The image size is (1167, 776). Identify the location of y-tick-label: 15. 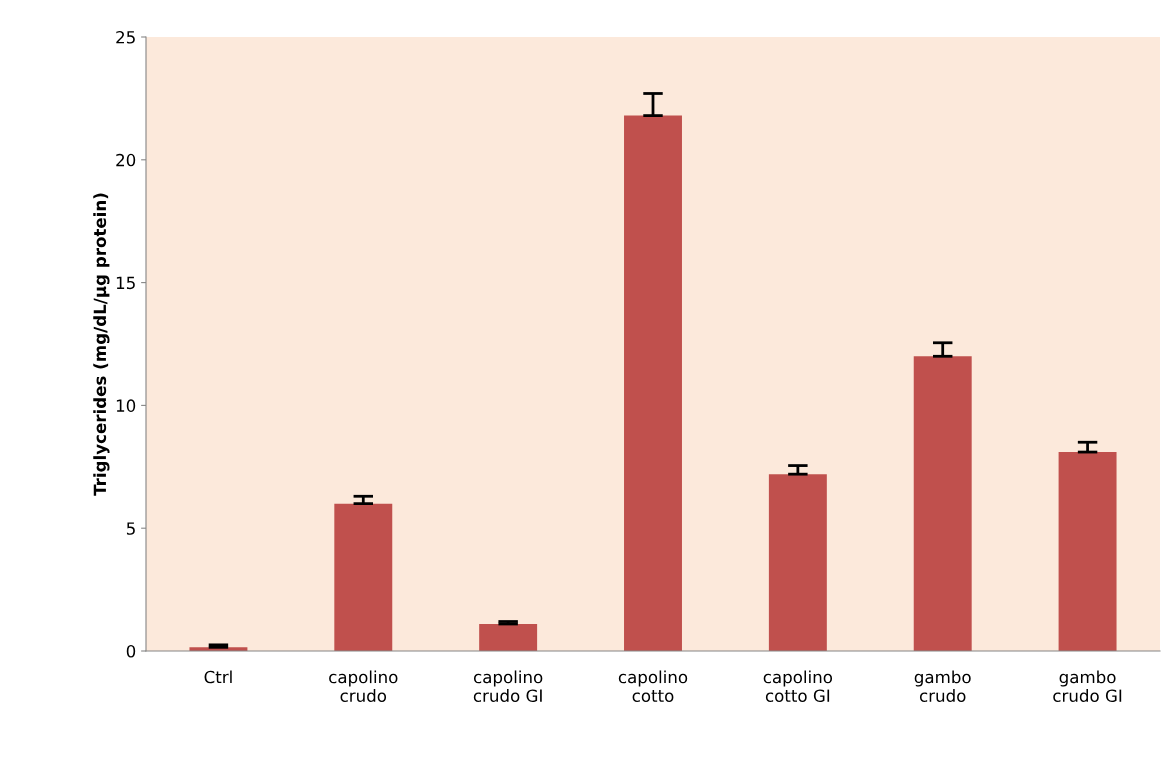
(125, 283).